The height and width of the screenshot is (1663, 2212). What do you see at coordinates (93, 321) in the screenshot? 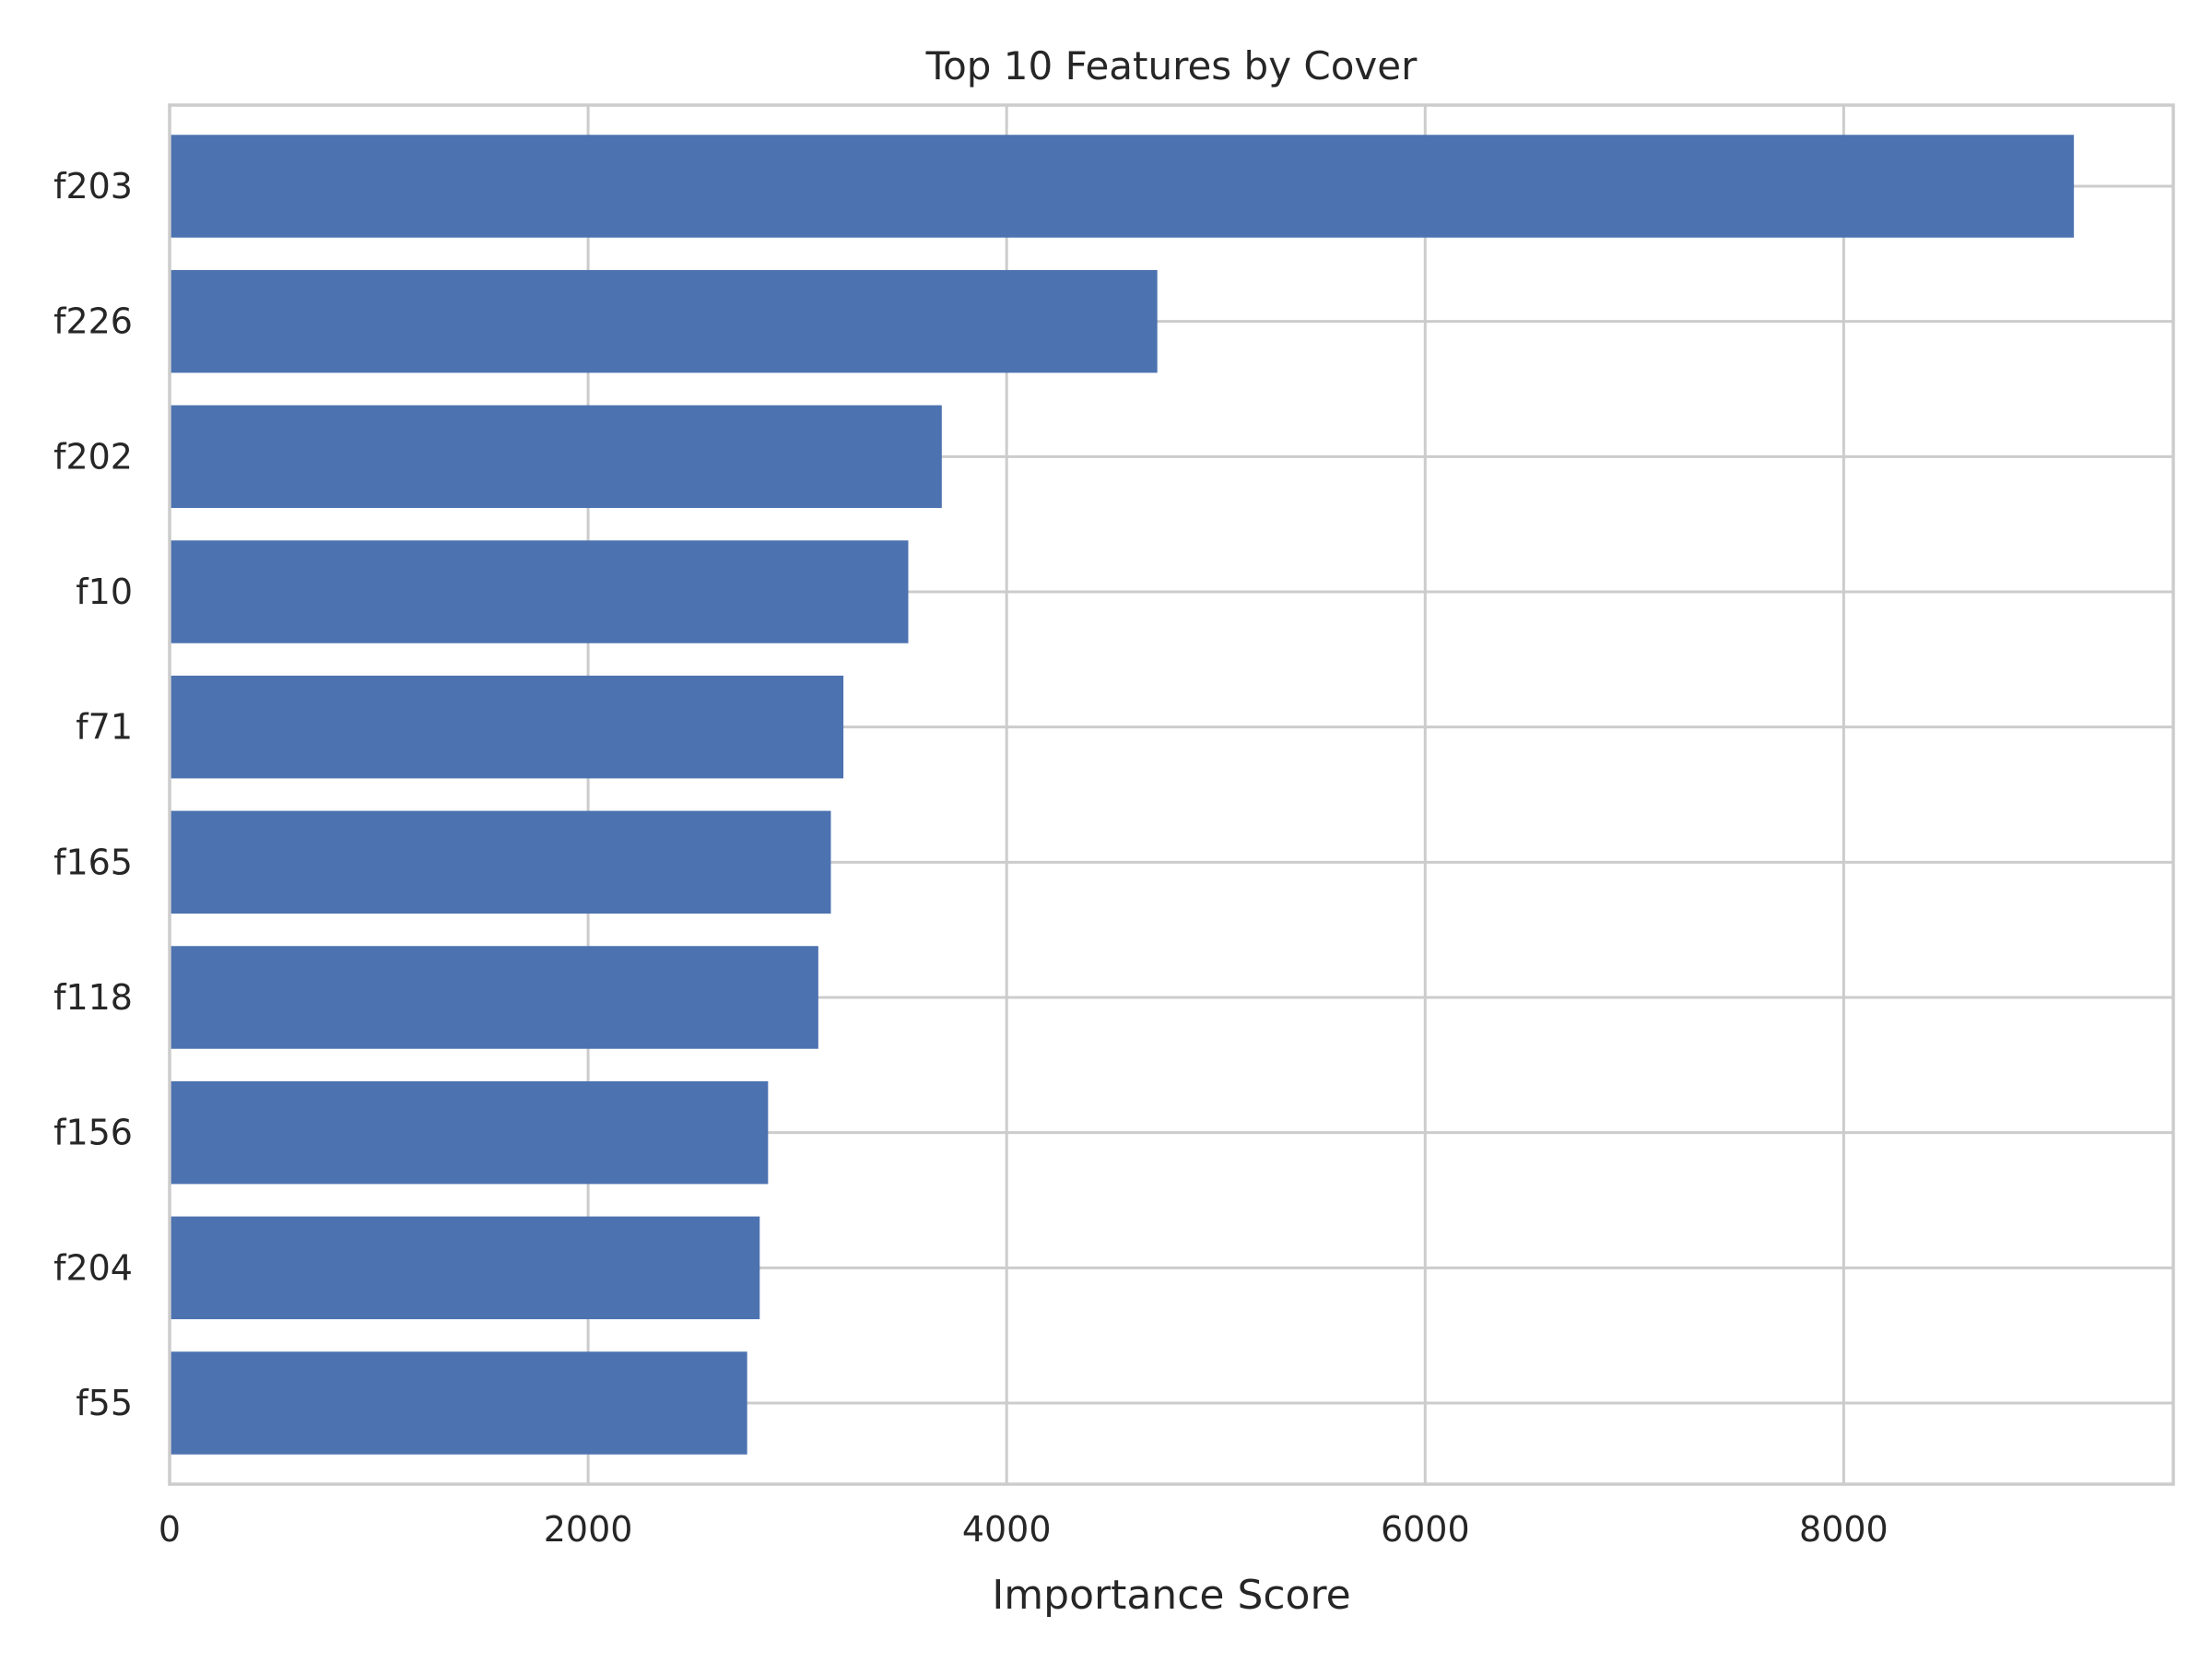
I see `y-tick-label: f226` at bounding box center [93, 321].